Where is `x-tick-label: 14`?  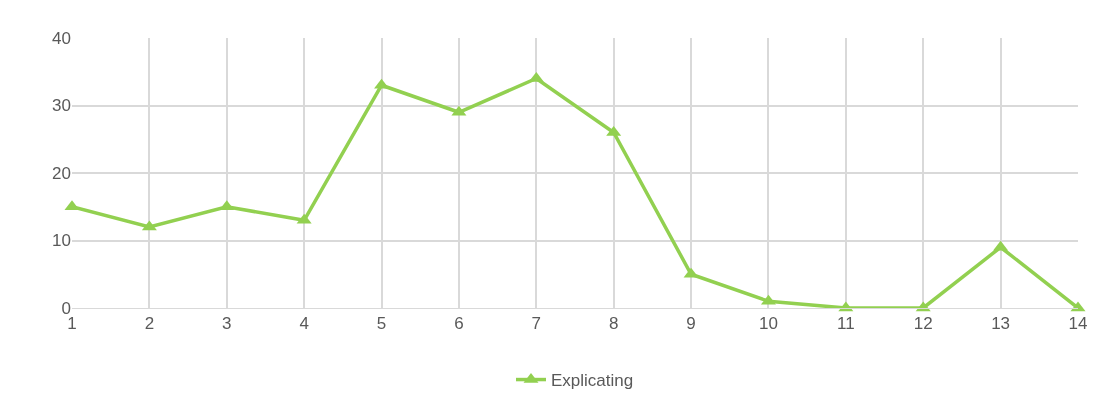
x-tick-label: 14 is located at coordinates (1078, 324).